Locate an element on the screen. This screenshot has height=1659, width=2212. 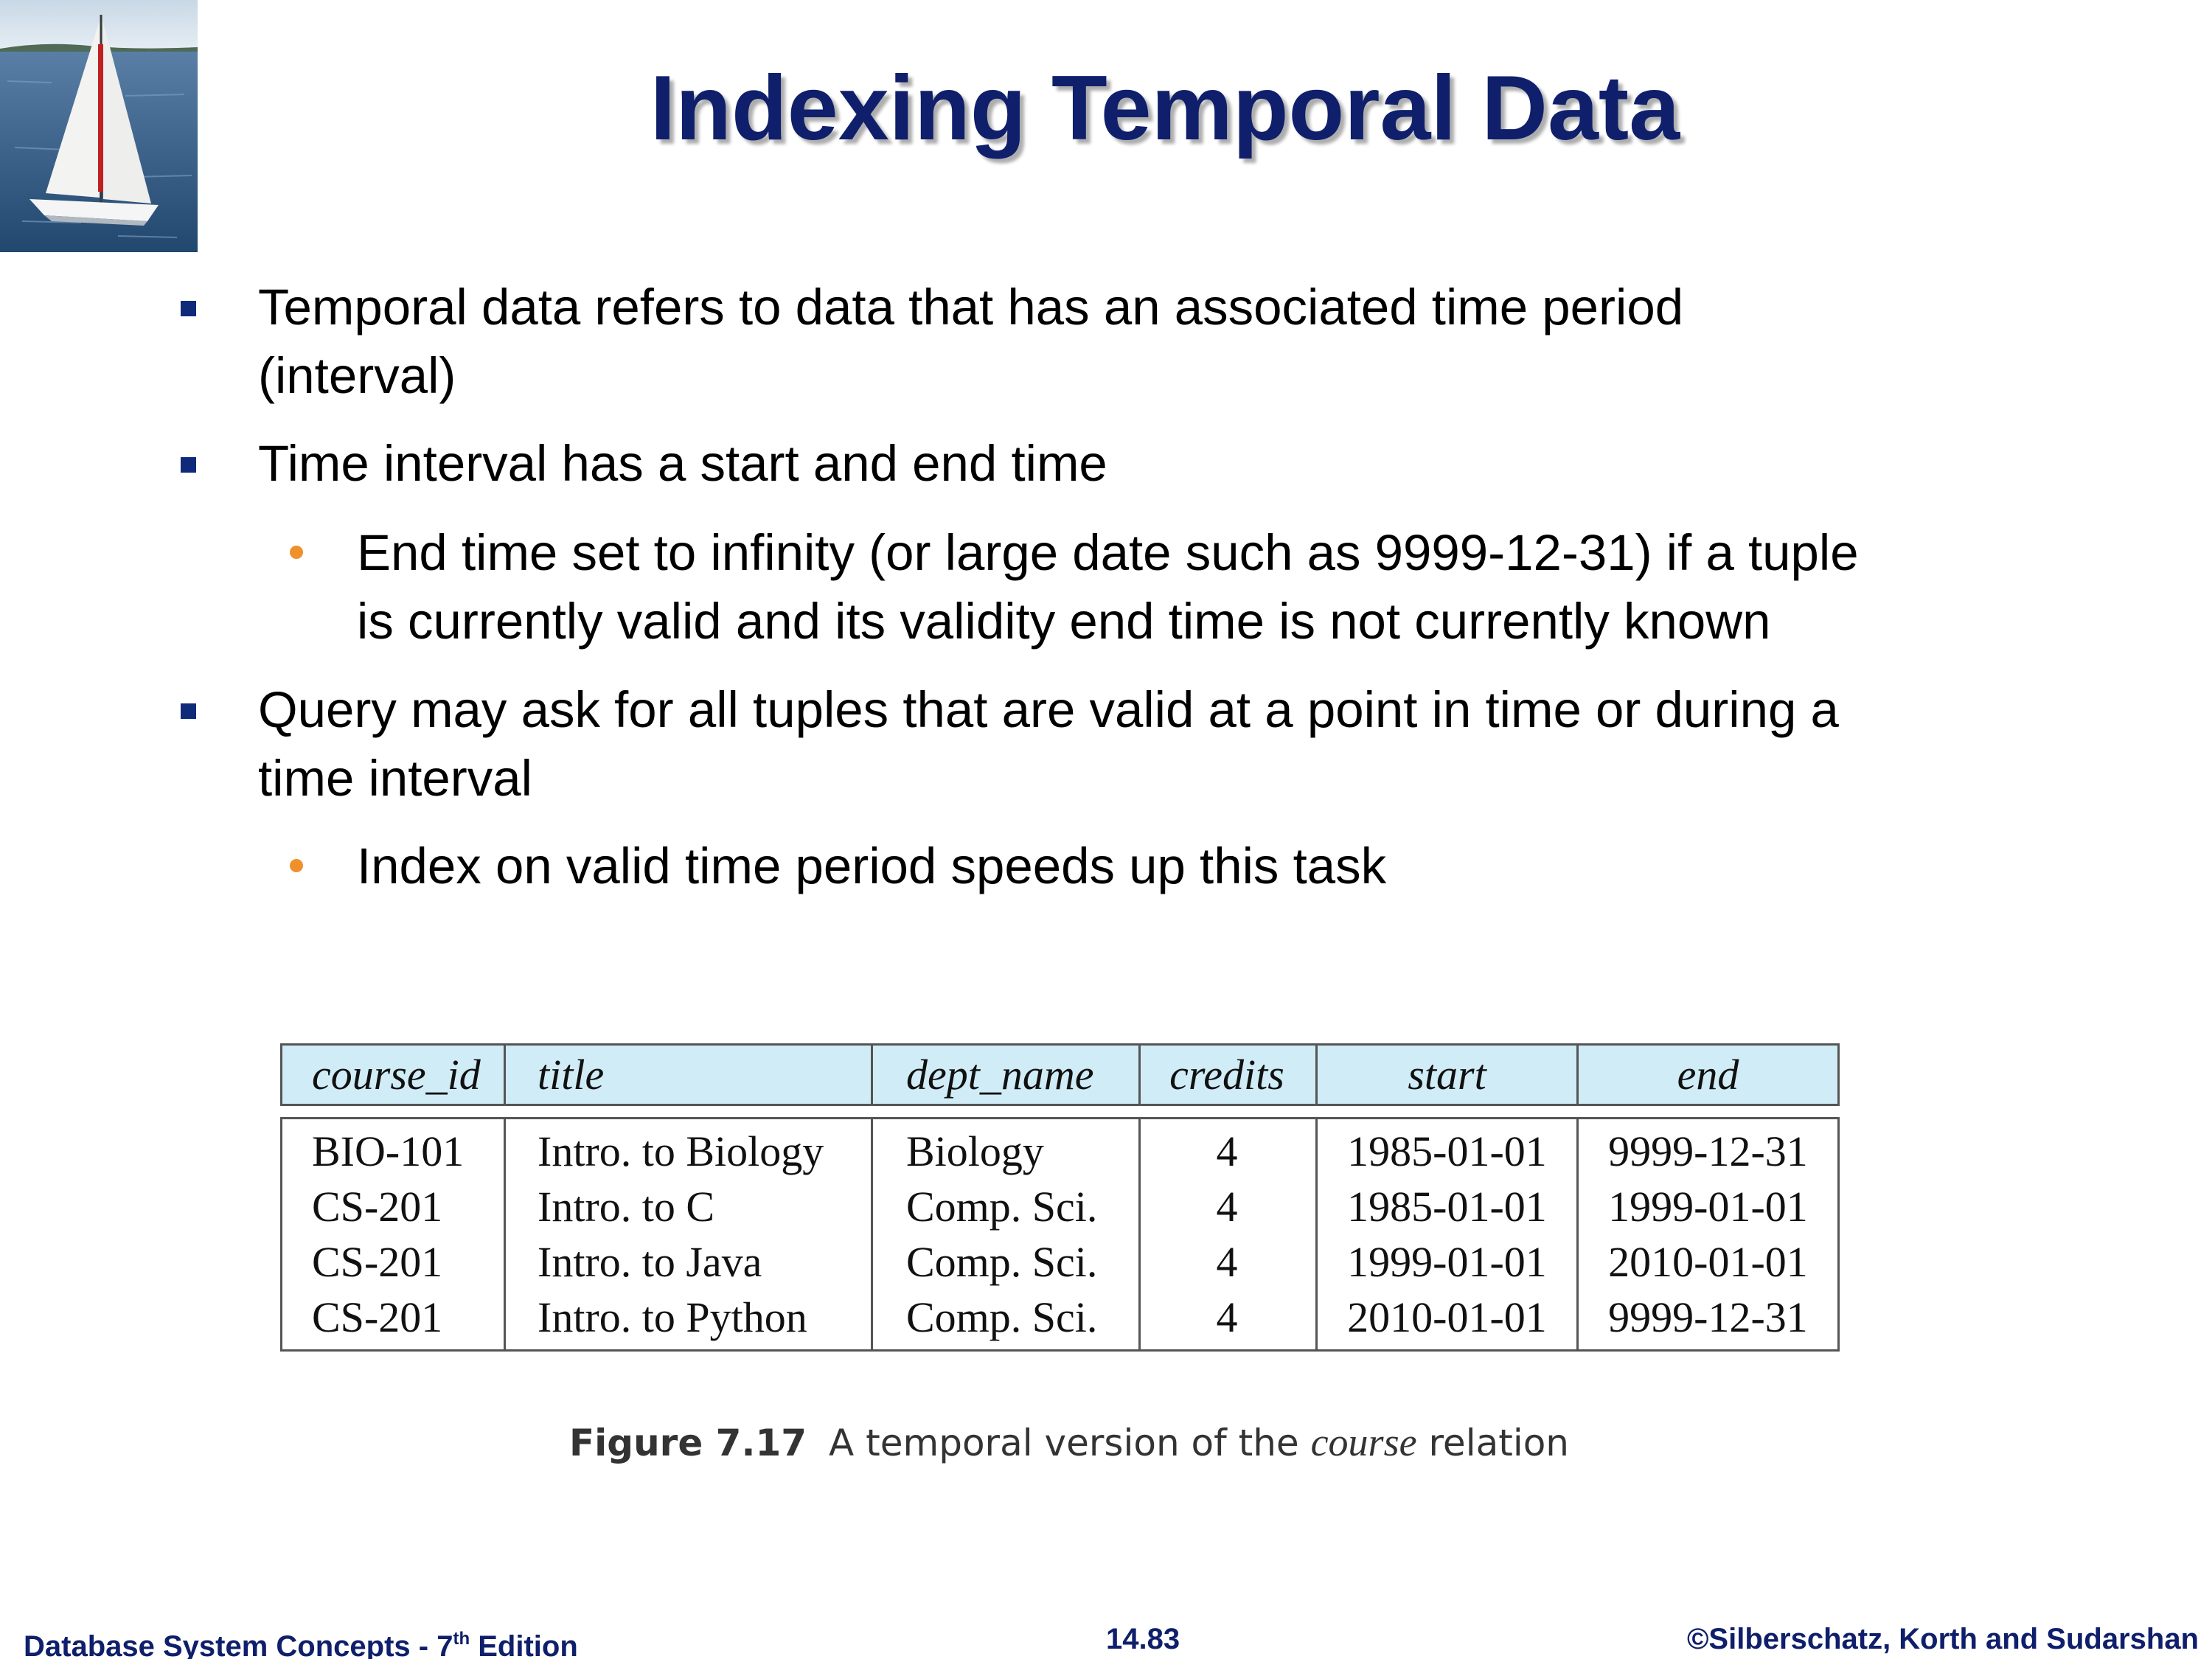
cell-title: Intro. to Java is located at coordinates (650, 1262).